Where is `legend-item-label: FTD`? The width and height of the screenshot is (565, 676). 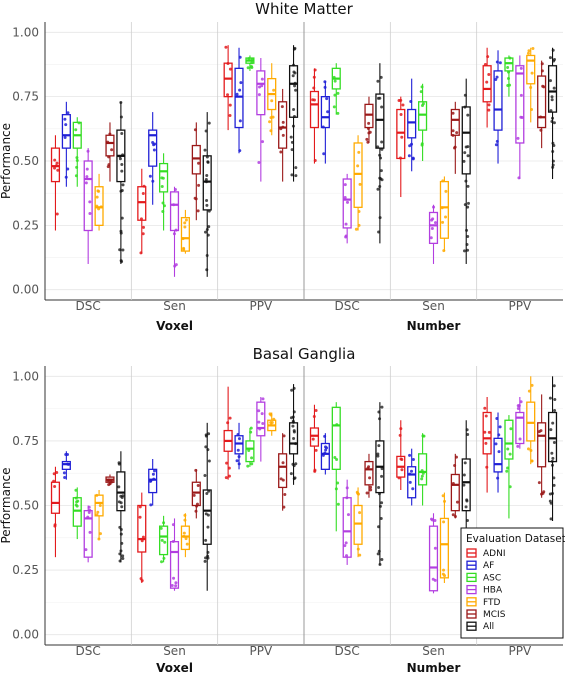
legend-item-label: FTD is located at coordinates (492, 603).